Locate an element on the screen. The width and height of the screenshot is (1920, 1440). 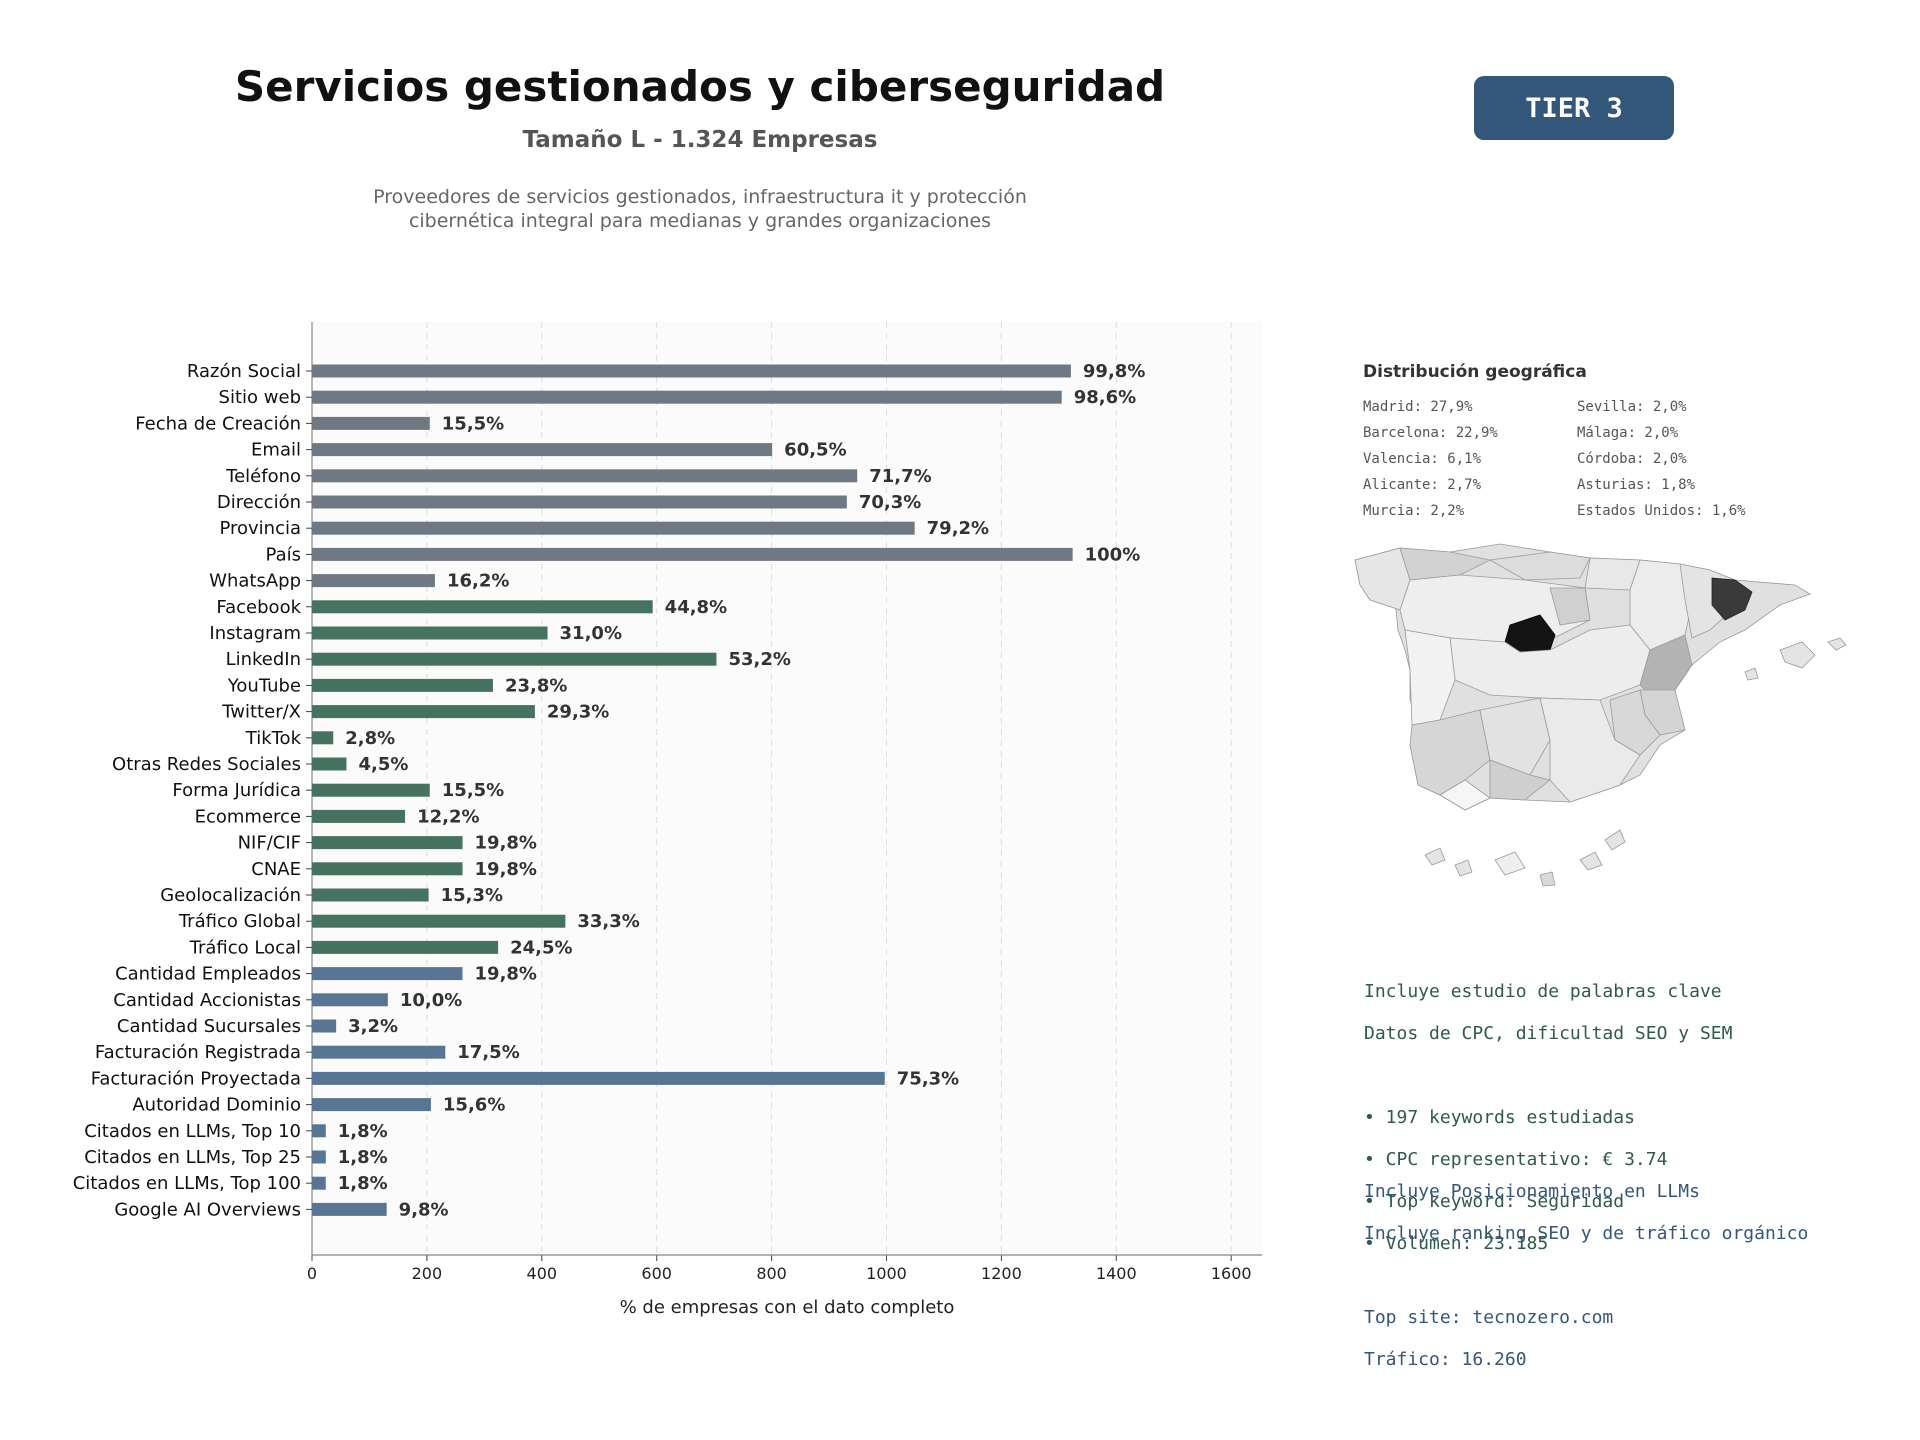
data-label: 16,2% is located at coordinates (478, 581).